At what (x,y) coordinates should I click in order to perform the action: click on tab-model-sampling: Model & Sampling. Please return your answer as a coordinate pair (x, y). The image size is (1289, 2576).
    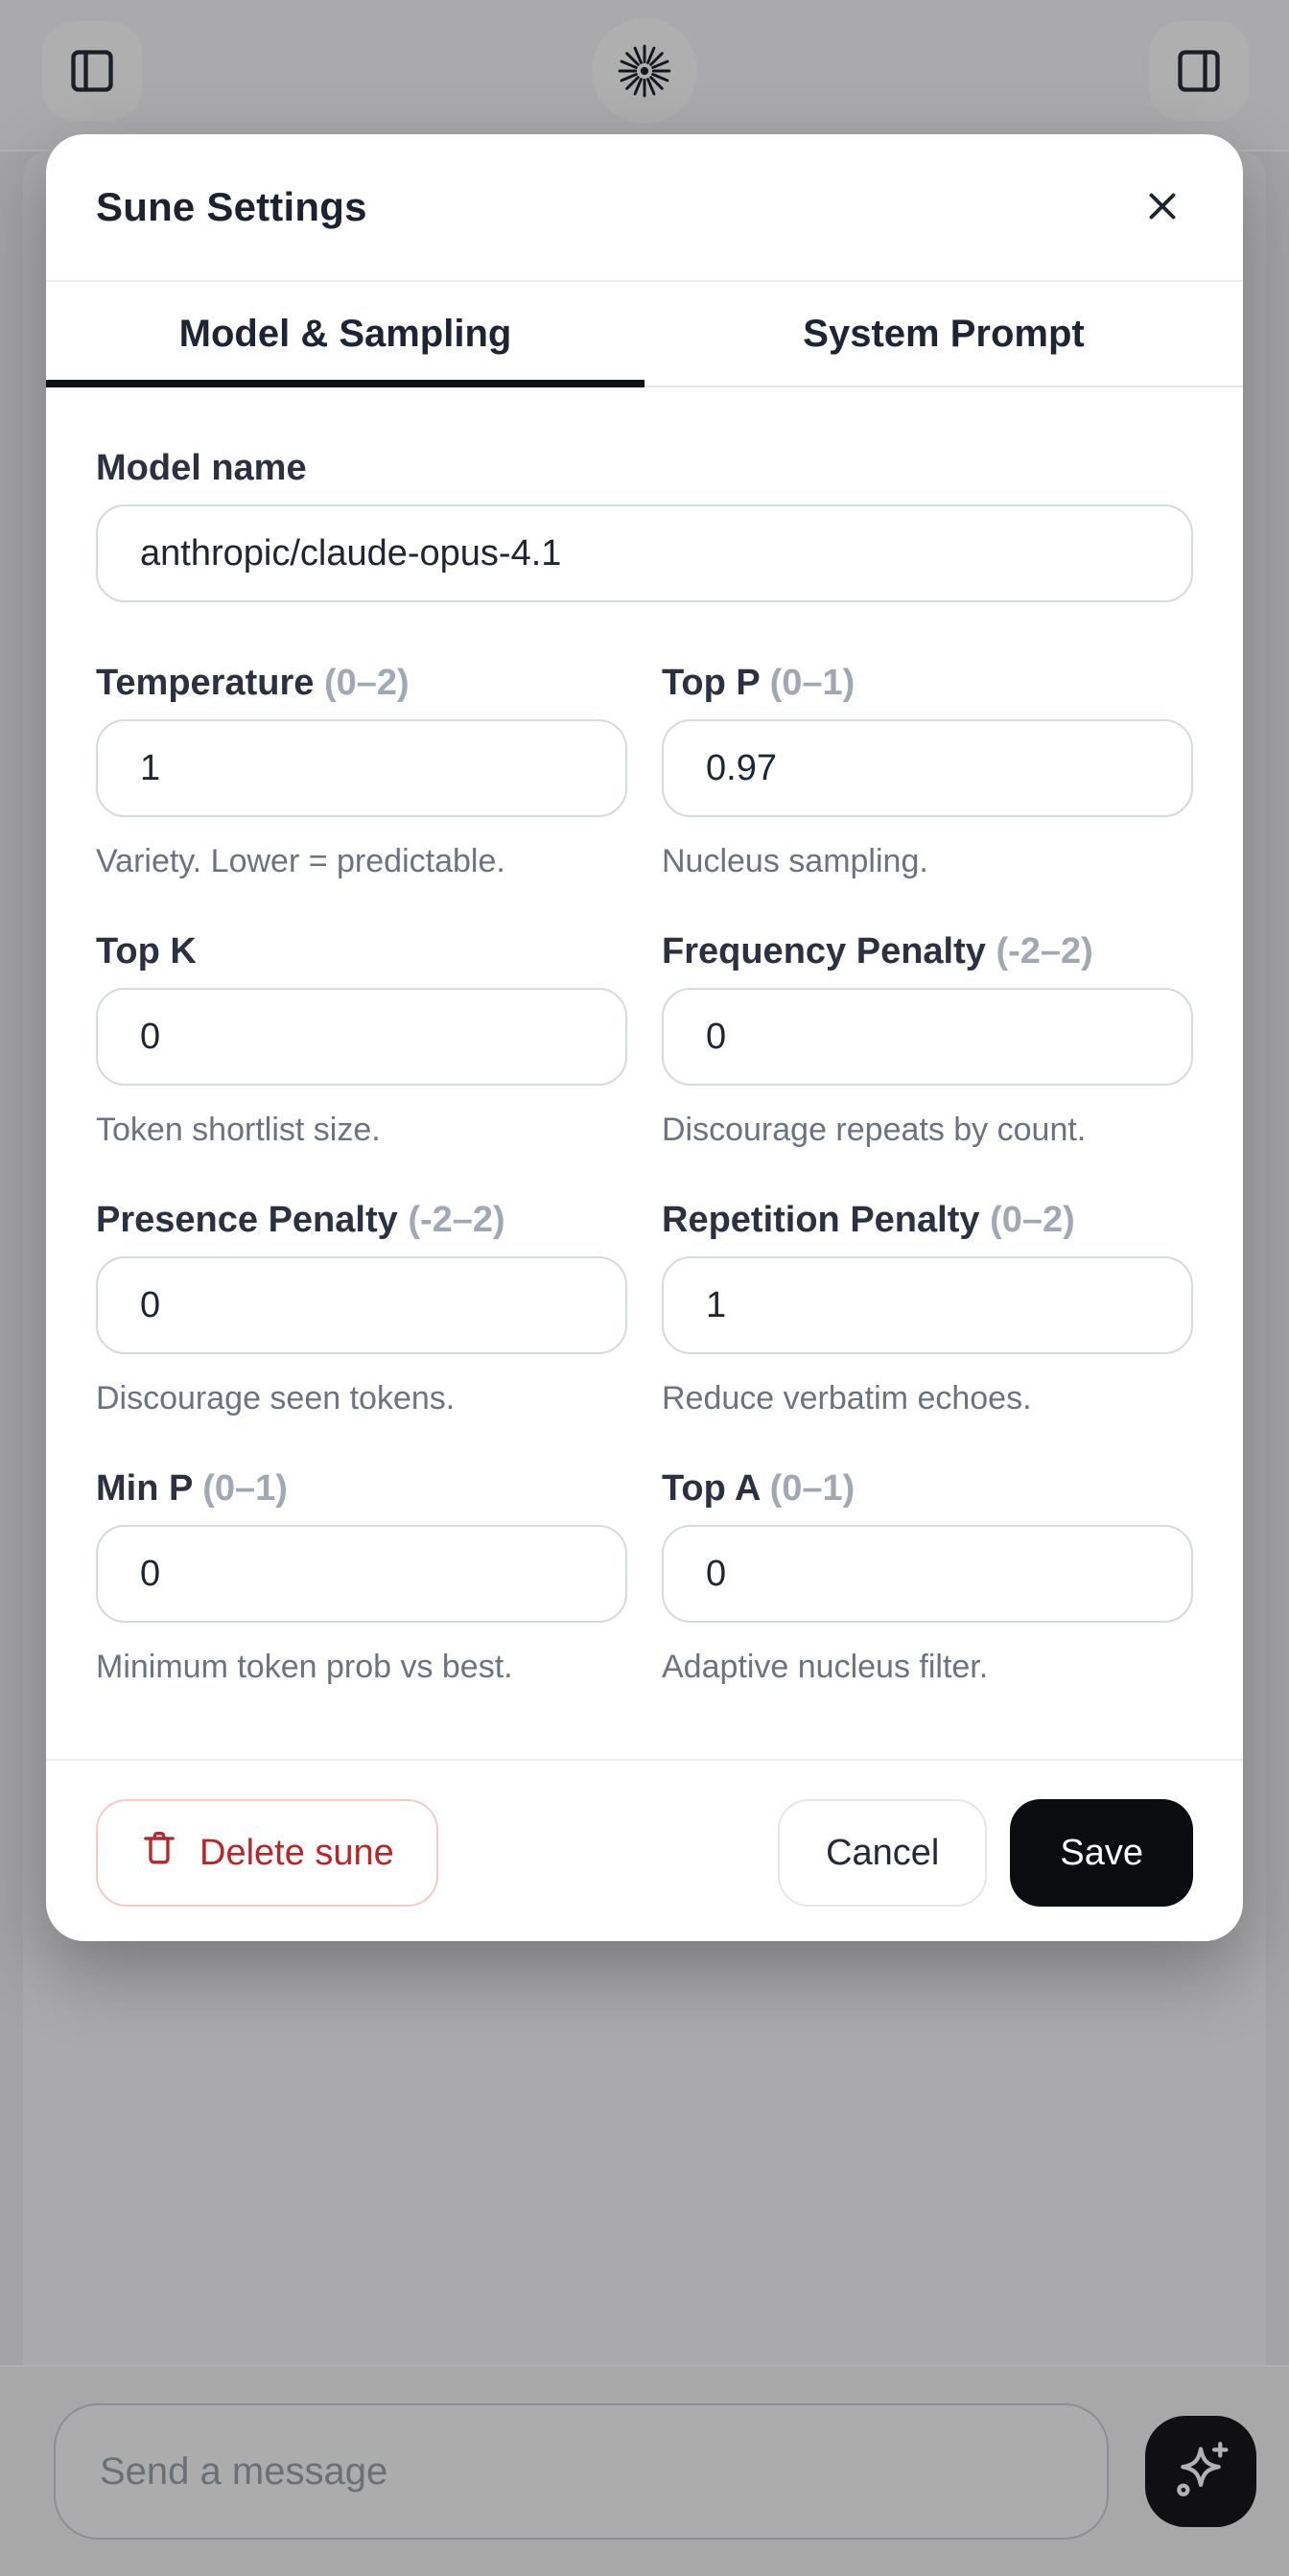
    Looking at the image, I should click on (345, 334).